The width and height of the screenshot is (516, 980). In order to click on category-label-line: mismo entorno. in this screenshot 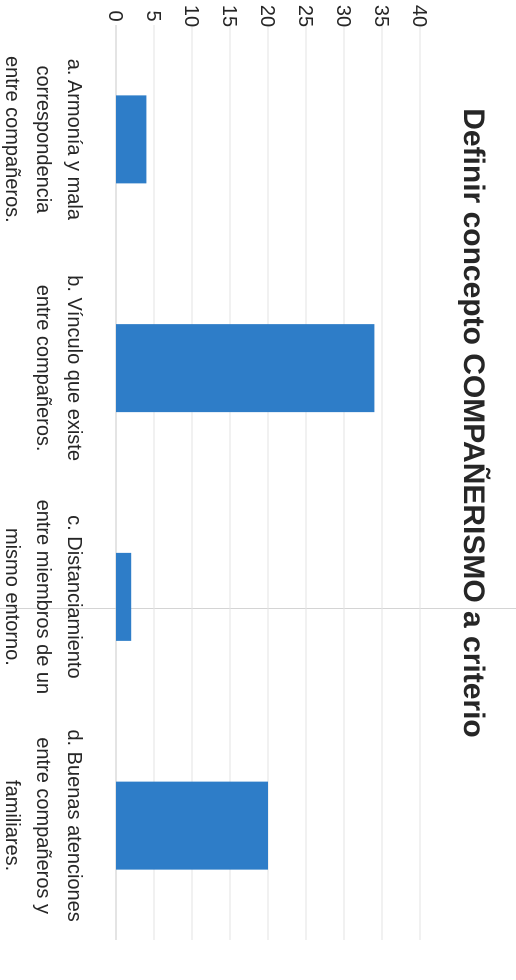, I will do `click(12, 597)`.